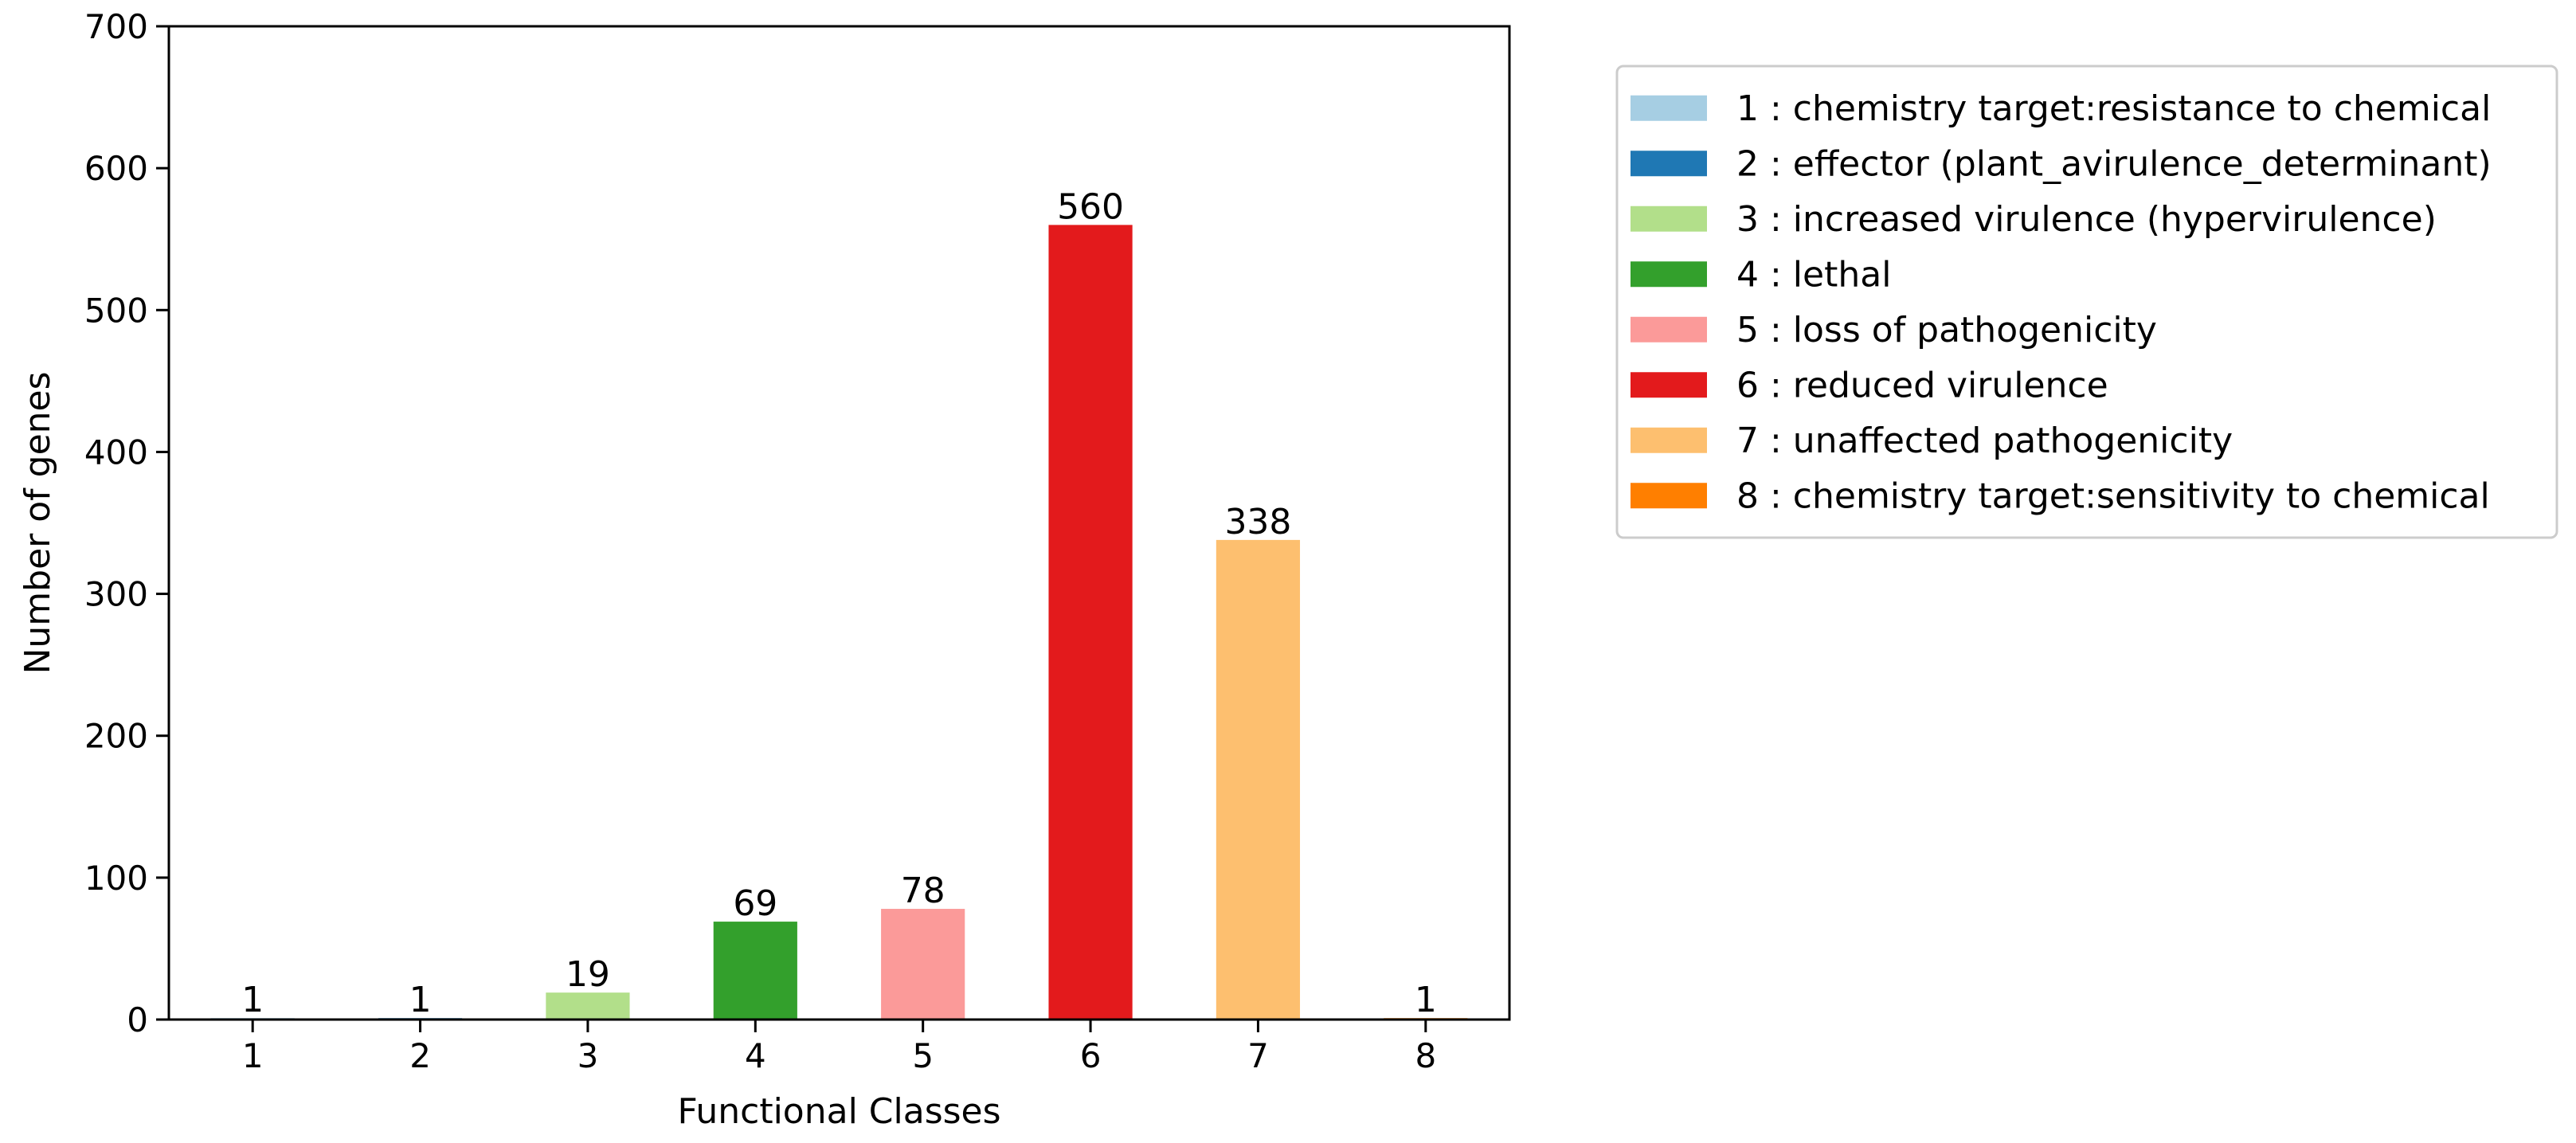 This screenshot has width=2576, height=1143. Describe the element at coordinates (116, 168) in the screenshot. I see `y-tick-label: 600` at that location.